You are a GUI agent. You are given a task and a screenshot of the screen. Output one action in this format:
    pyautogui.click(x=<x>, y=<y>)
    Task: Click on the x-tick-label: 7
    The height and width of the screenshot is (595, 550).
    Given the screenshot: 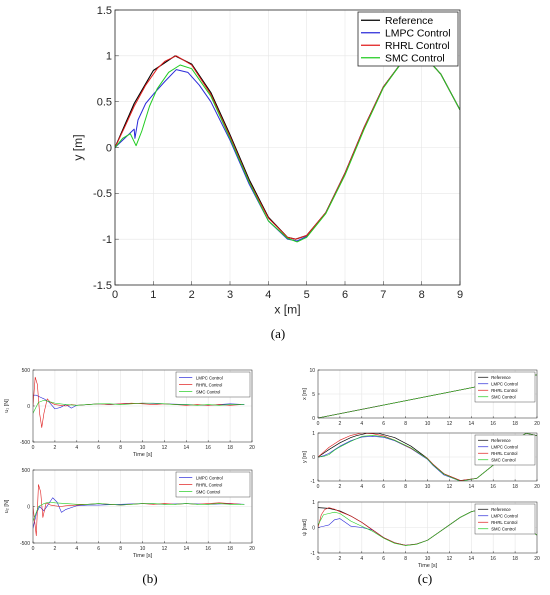 What is the action you would take?
    pyautogui.click(x=383, y=295)
    